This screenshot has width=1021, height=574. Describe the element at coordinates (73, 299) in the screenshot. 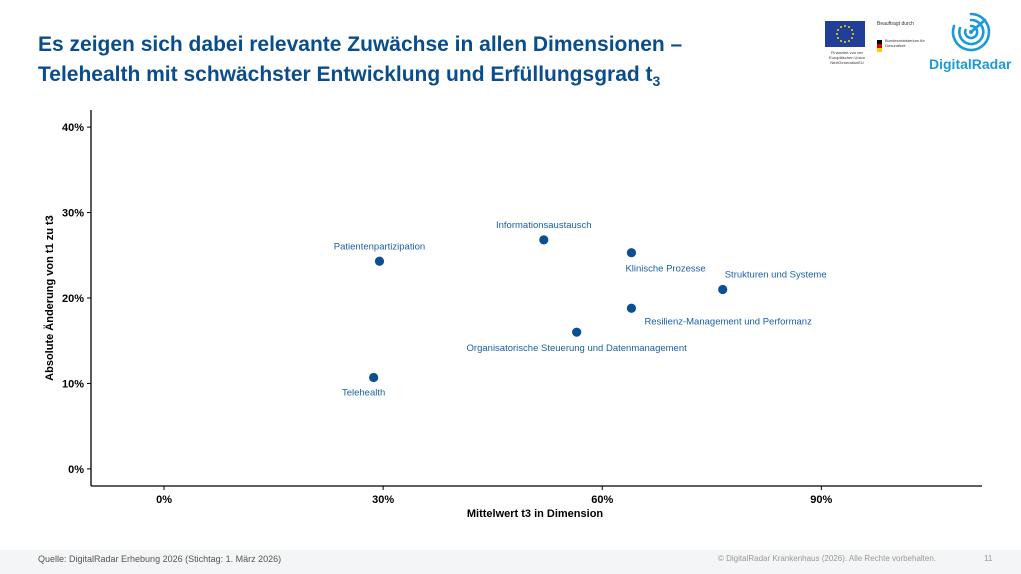

I see `y-tick-label: 20%` at that location.